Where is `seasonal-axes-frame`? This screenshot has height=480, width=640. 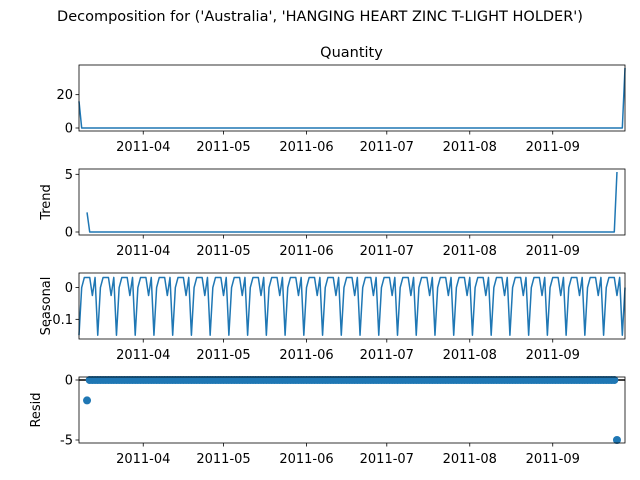
seasonal-axes-frame is located at coordinates (352, 306).